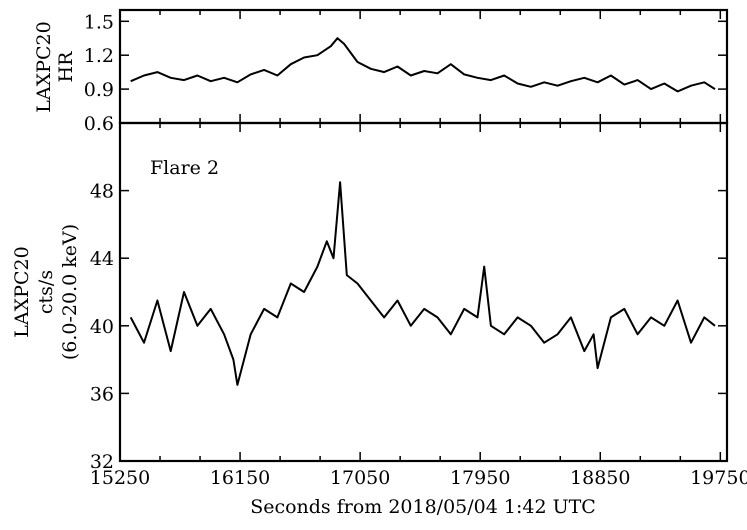  What do you see at coordinates (102, 394) in the screenshot?
I see `bottom-y-tick-label: 36` at bounding box center [102, 394].